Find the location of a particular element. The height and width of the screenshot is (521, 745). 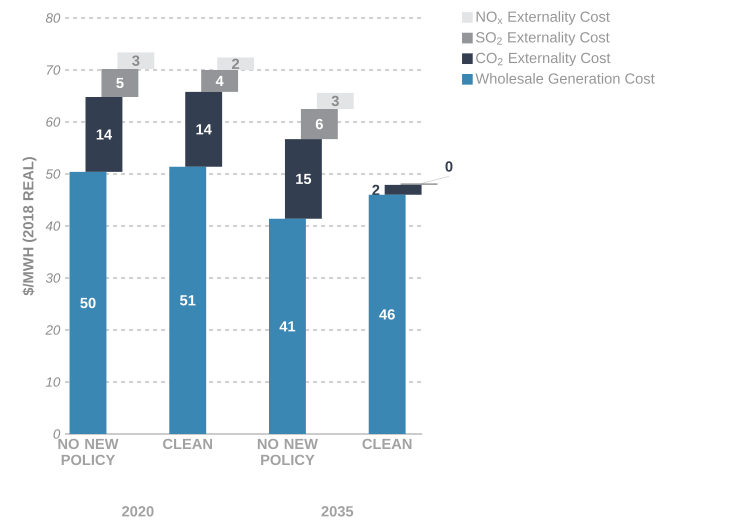

y-tick-label: 30 is located at coordinates (53, 278).